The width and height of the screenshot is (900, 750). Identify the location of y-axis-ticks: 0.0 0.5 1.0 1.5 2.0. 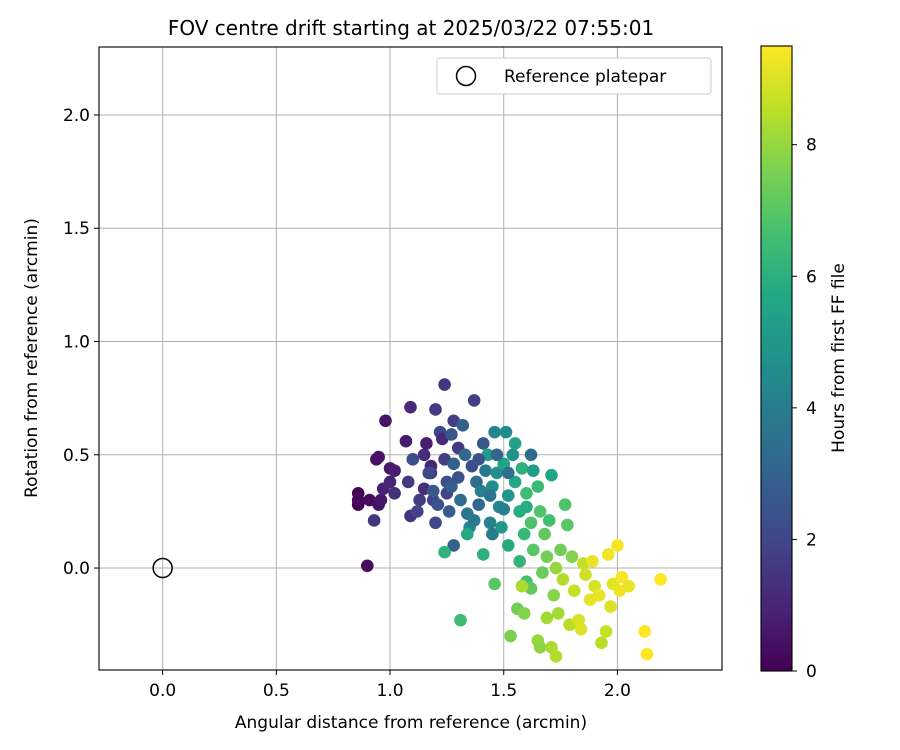
(81, 342).